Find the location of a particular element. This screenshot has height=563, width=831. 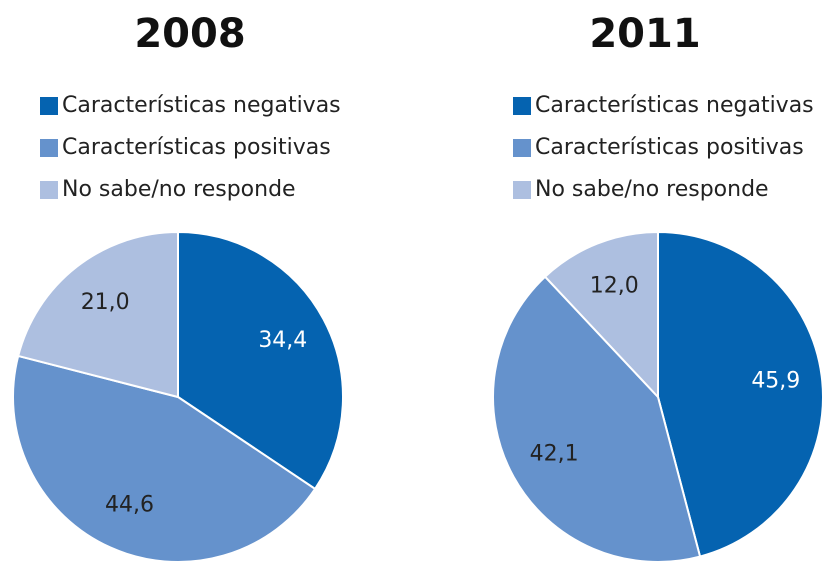

data-label: 34,4 is located at coordinates (282, 340).